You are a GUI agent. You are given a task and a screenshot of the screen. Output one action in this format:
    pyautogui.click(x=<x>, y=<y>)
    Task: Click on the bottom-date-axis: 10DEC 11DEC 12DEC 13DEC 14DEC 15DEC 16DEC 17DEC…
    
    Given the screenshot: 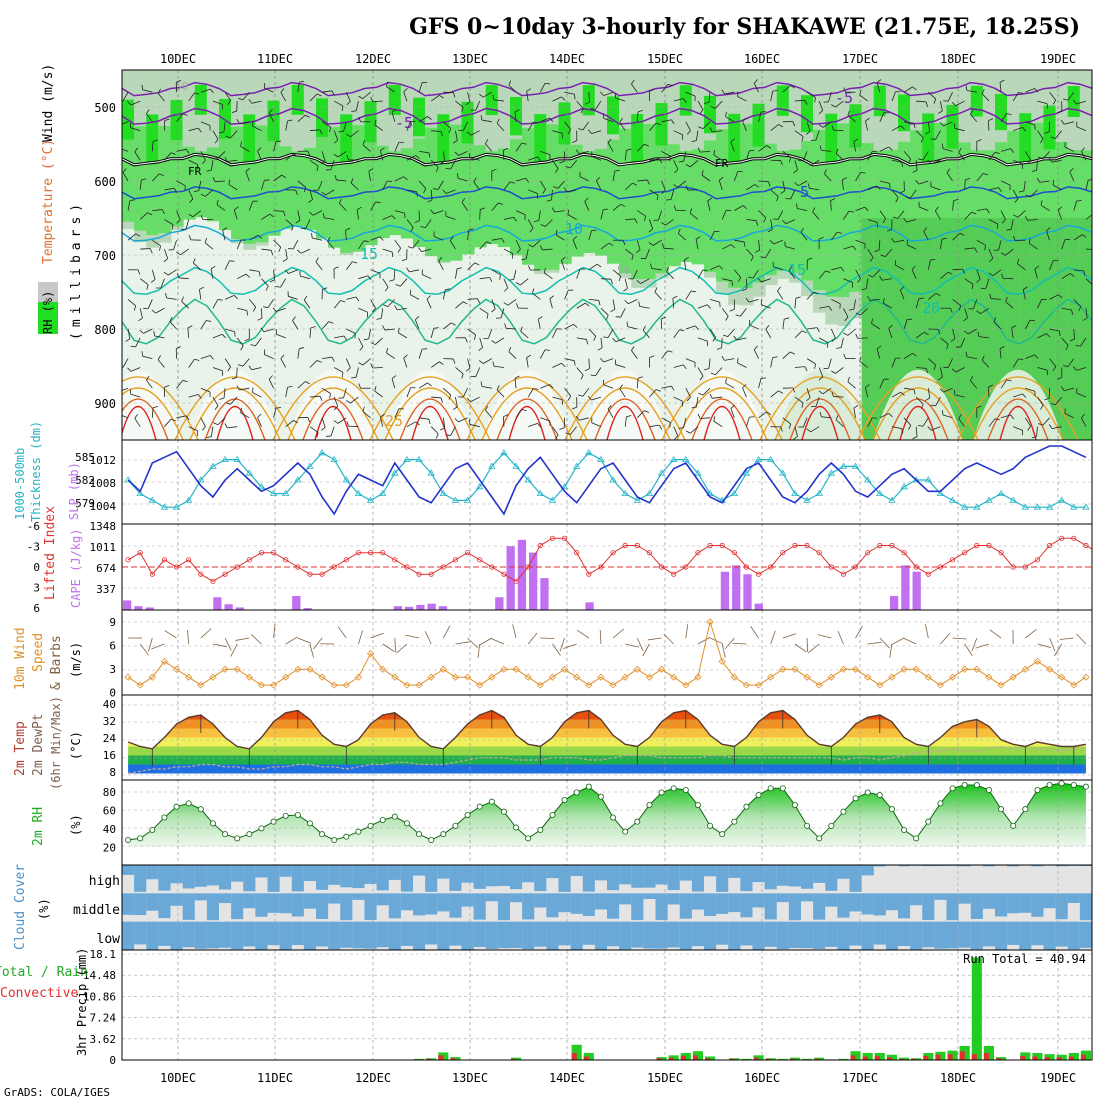 What is the action you would take?
    pyautogui.click(x=618, y=1078)
    